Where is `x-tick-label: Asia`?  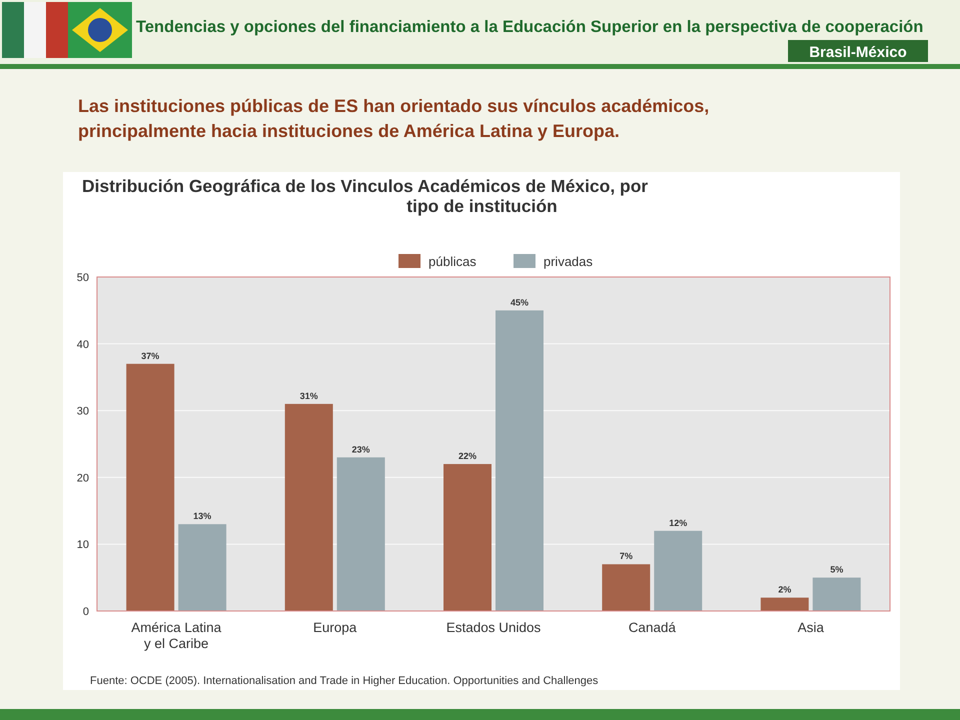 x-tick-label: Asia is located at coordinates (811, 627).